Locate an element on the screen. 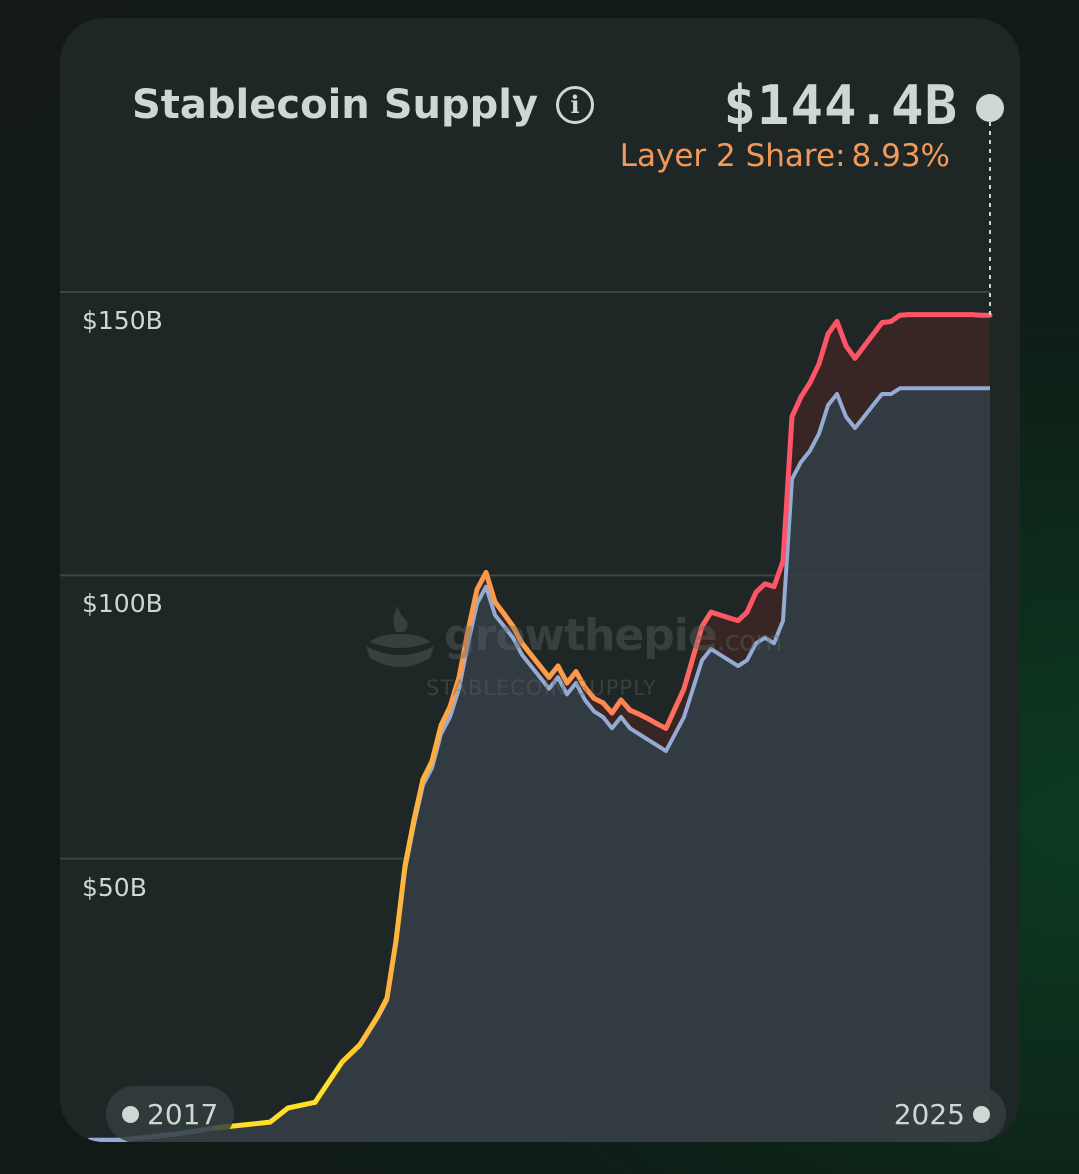  chart-title: Stablecoin Supply i is located at coordinates (363, 105).